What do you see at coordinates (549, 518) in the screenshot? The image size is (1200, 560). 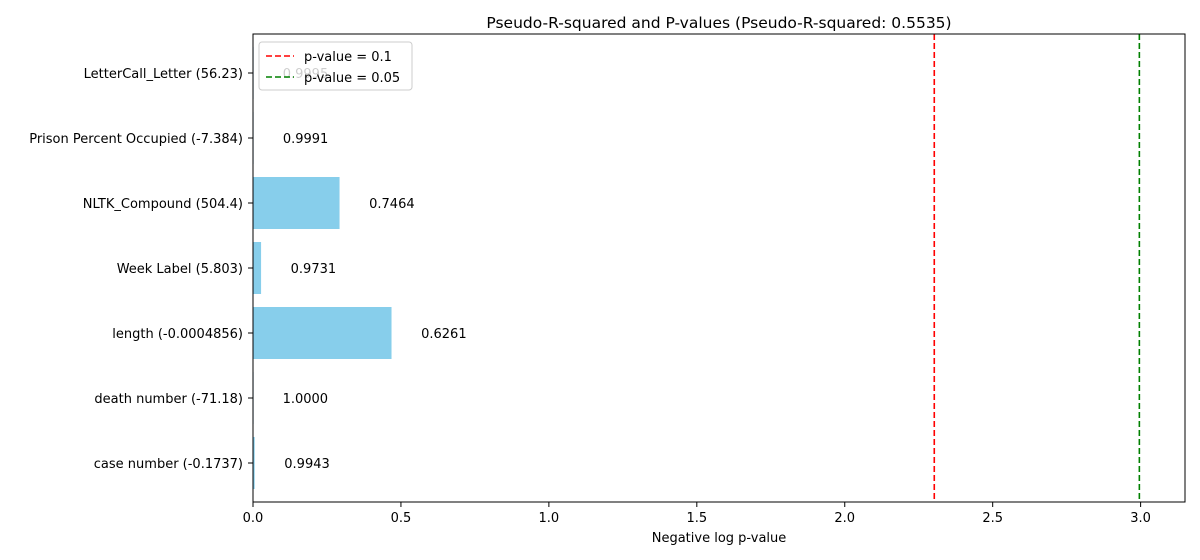 I see `x-tick-label: 1.0` at bounding box center [549, 518].